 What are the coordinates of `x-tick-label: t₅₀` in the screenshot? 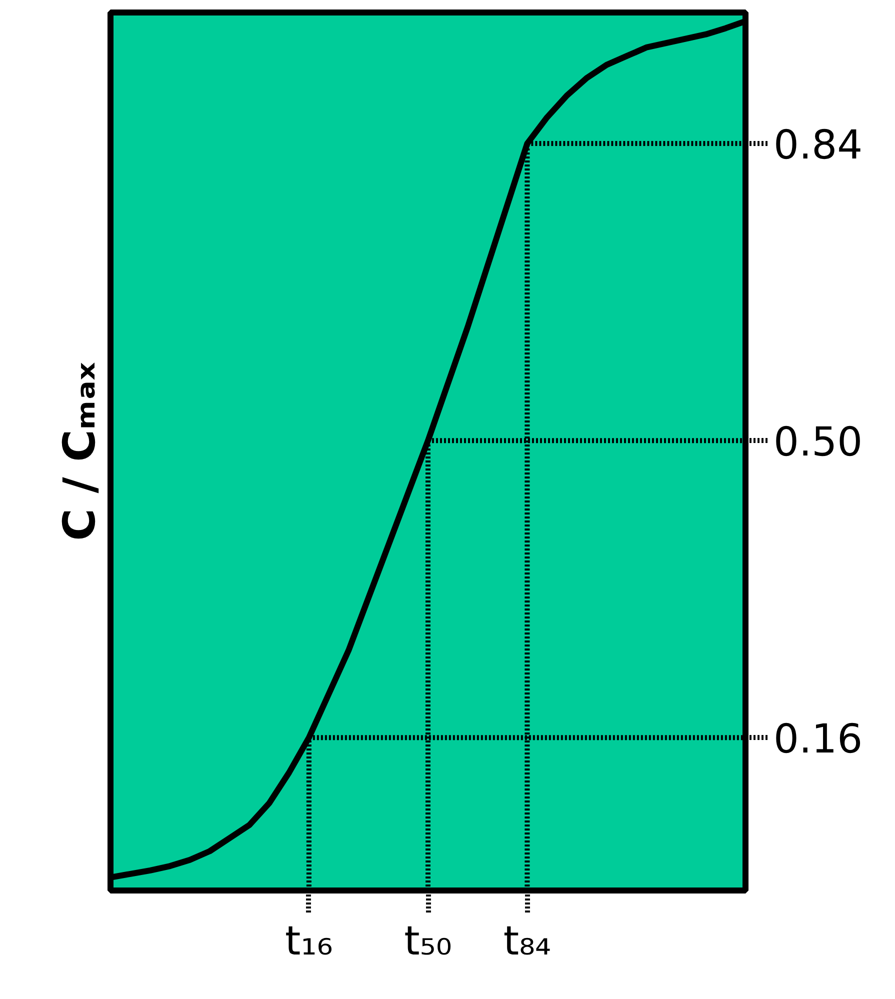 It's located at (428, 941).